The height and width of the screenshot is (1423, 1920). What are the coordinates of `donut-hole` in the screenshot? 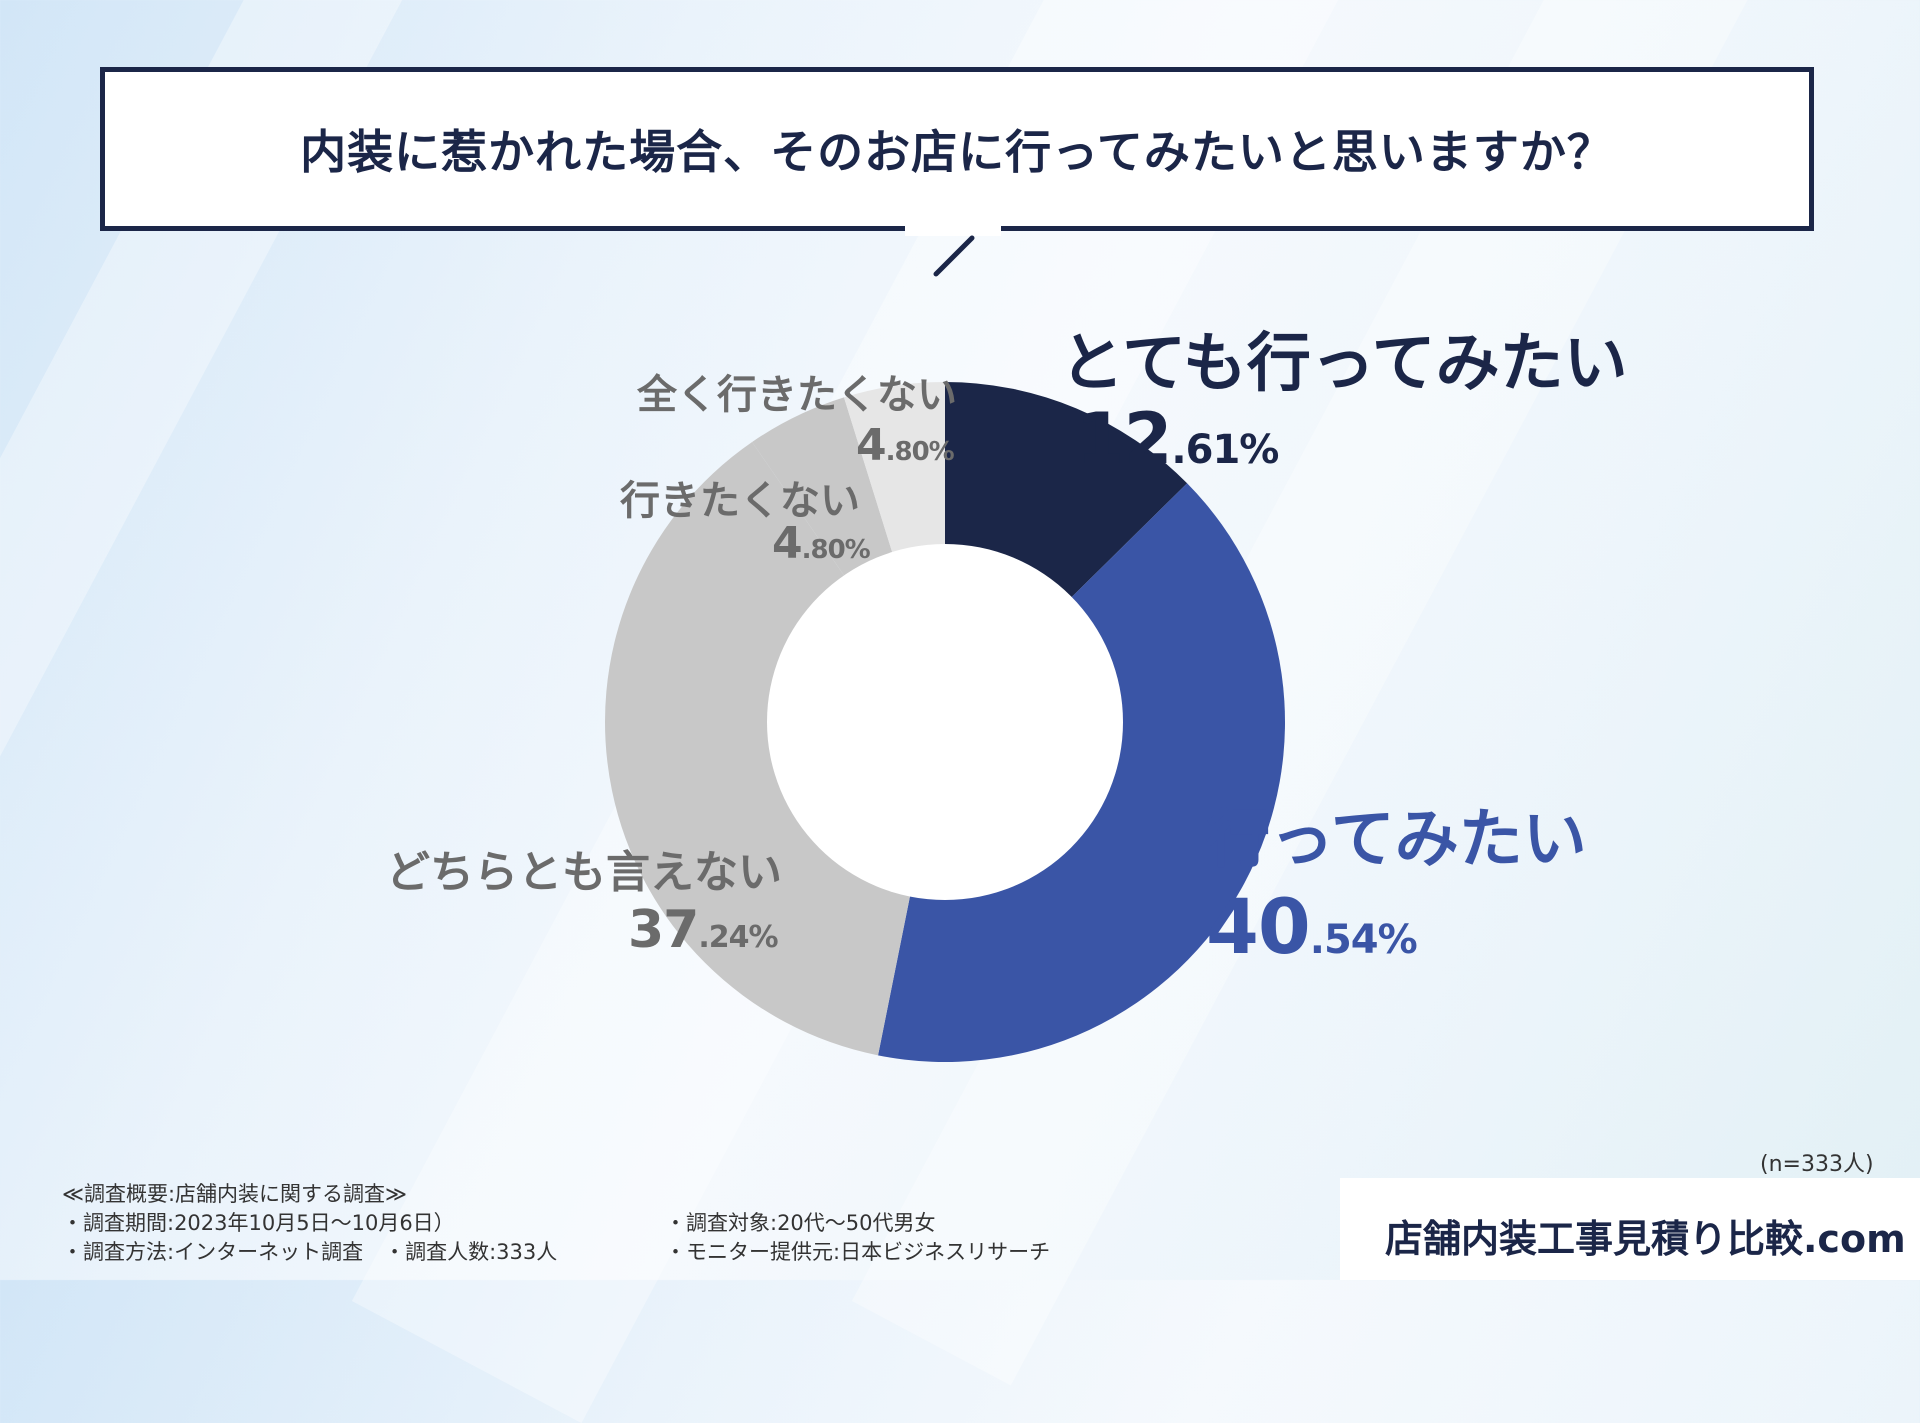 It's located at (945, 722).